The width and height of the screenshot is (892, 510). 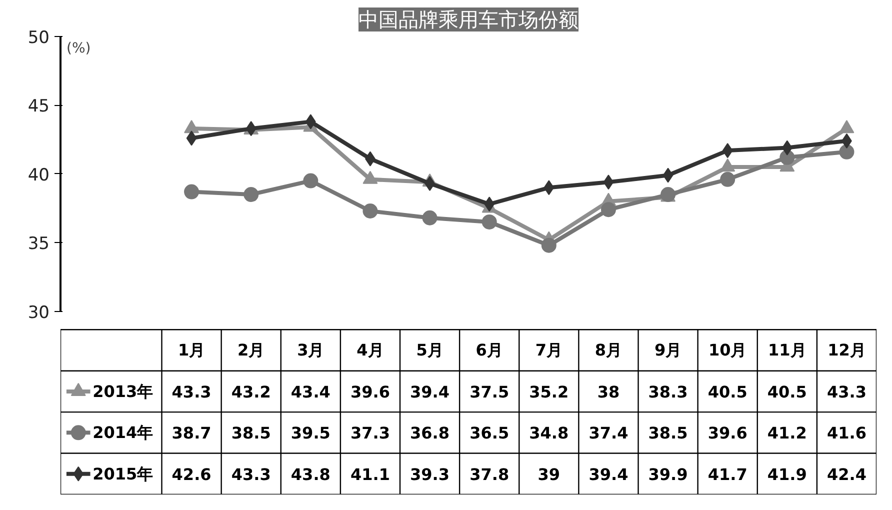 I want to click on data-label: 39.3, so click(x=430, y=474).